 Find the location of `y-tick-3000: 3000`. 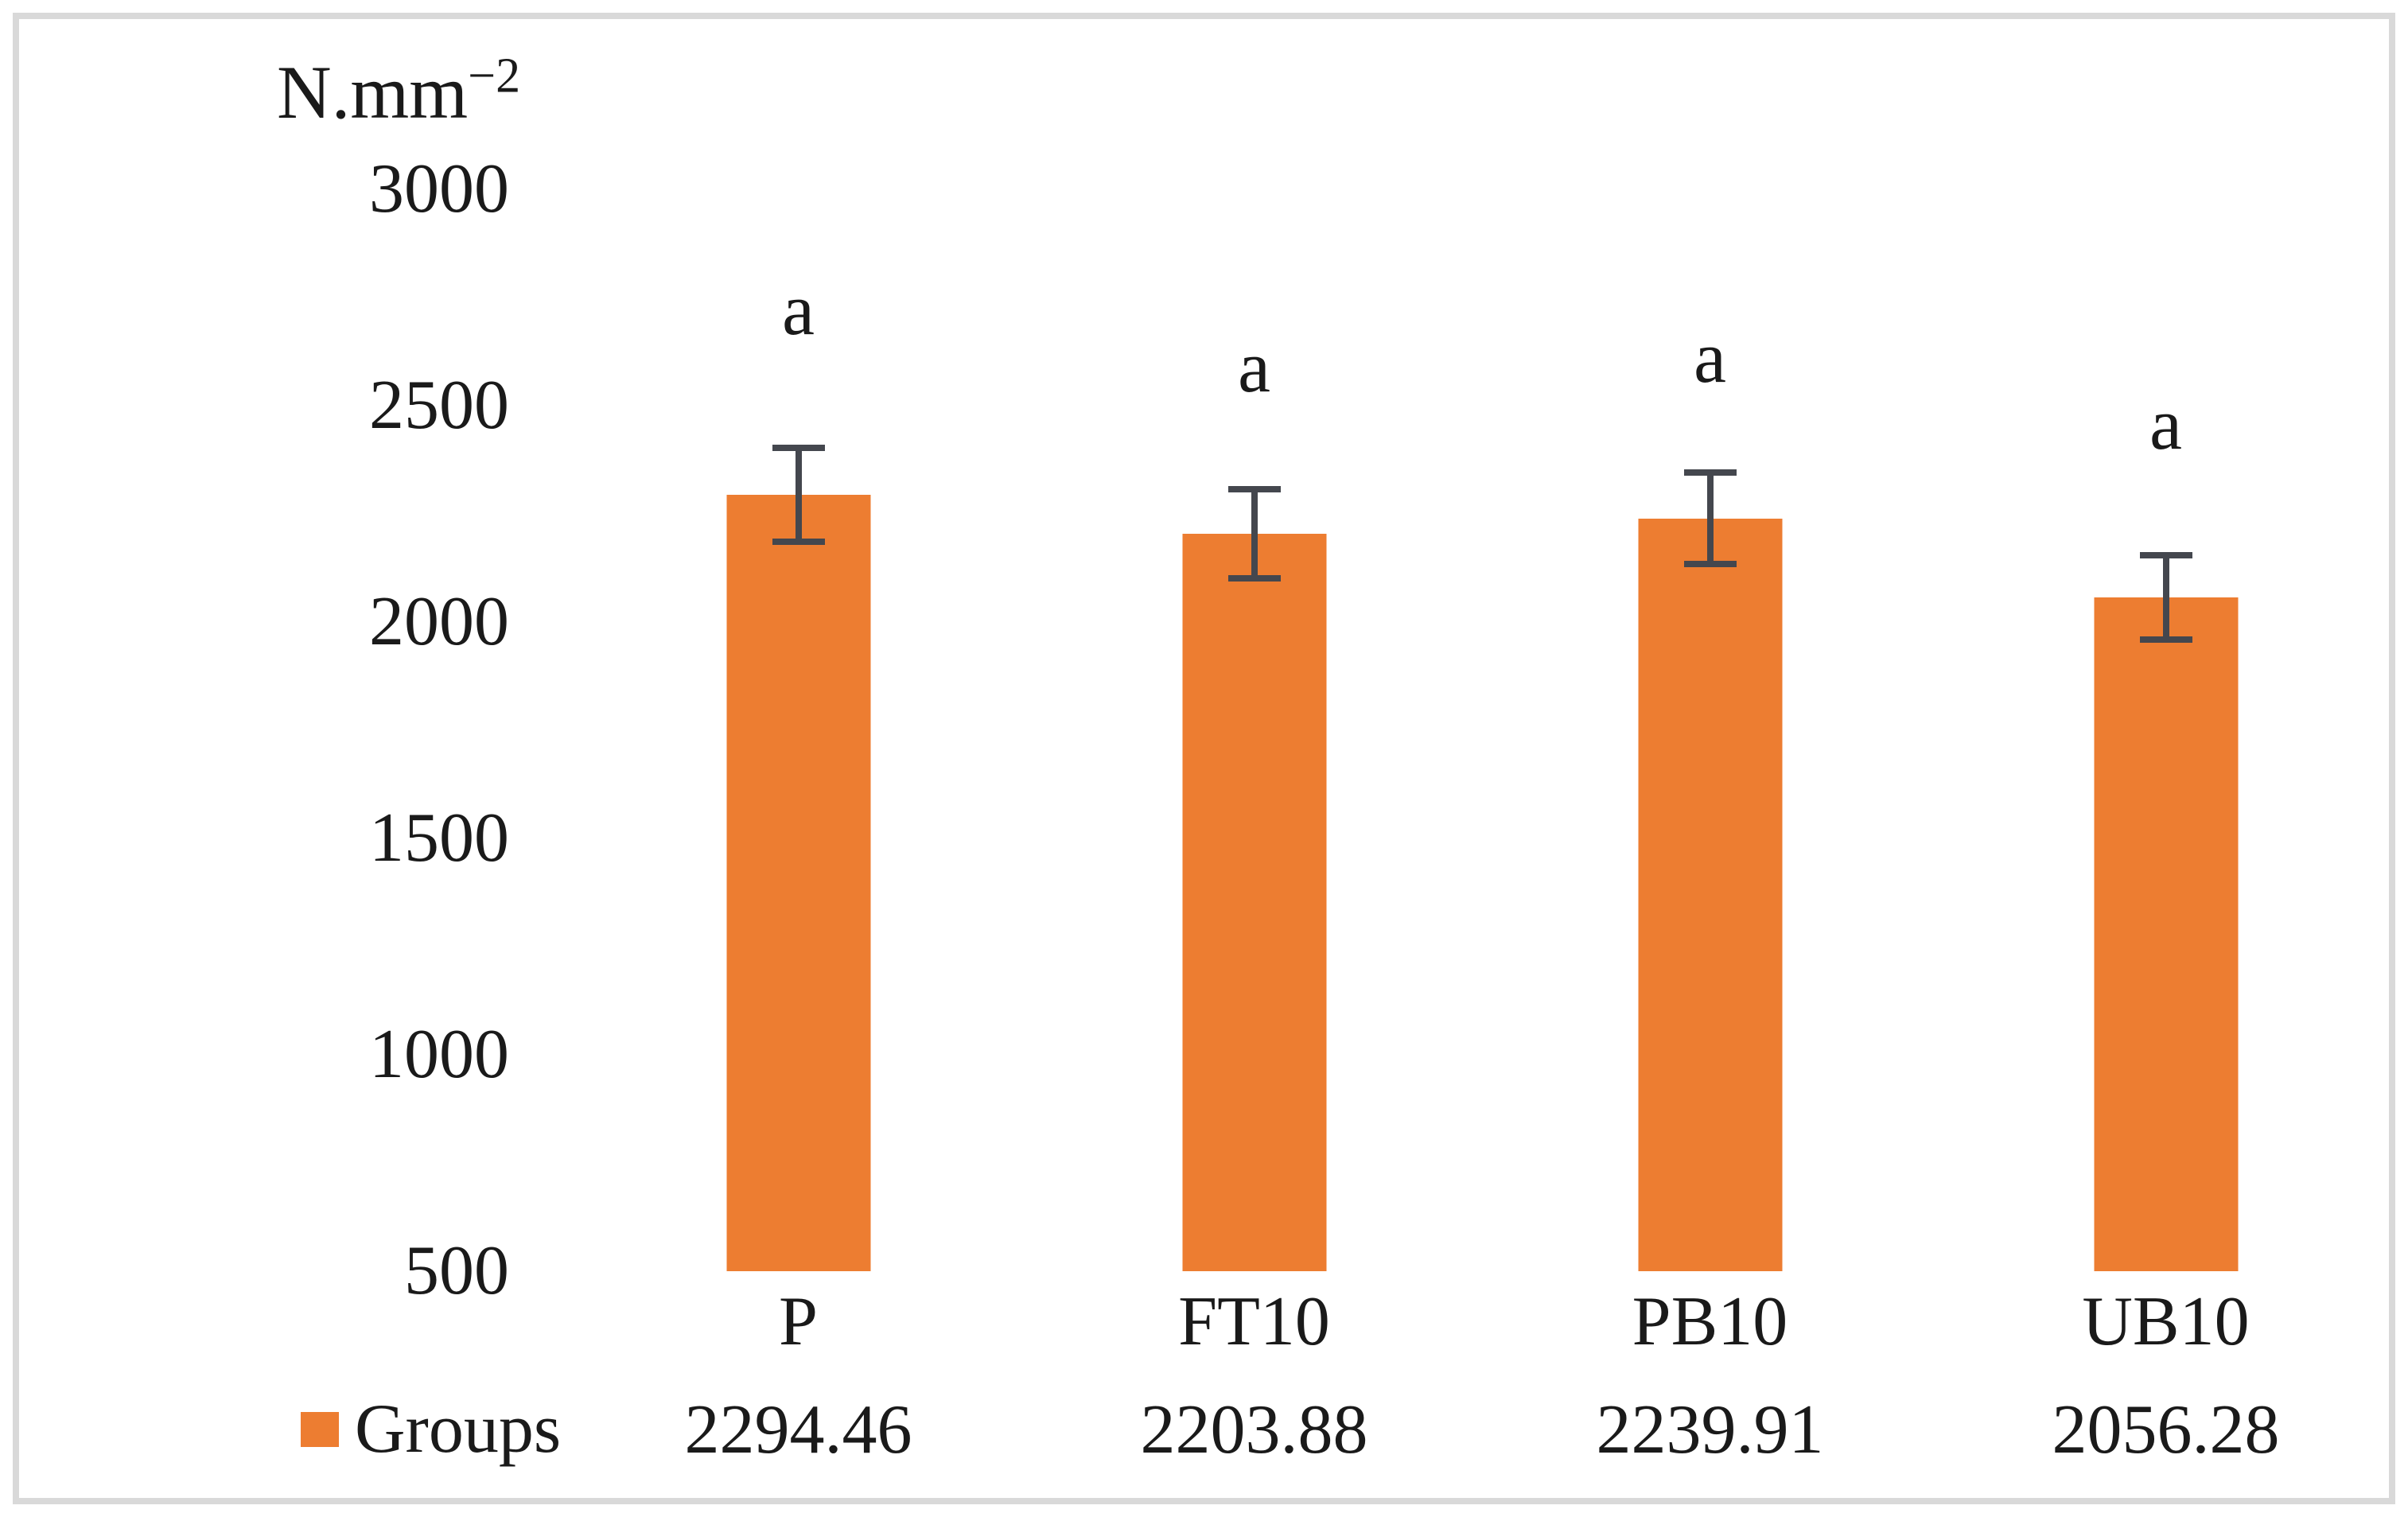

y-tick-3000: 3000 is located at coordinates (439, 189).